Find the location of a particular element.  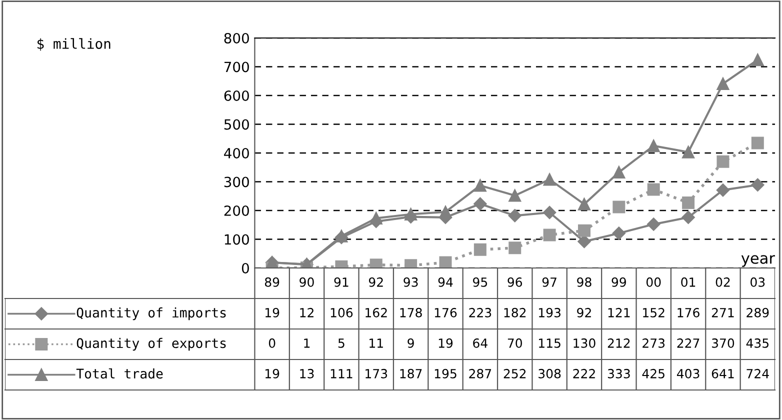

data-label: 287 is located at coordinates (480, 373).